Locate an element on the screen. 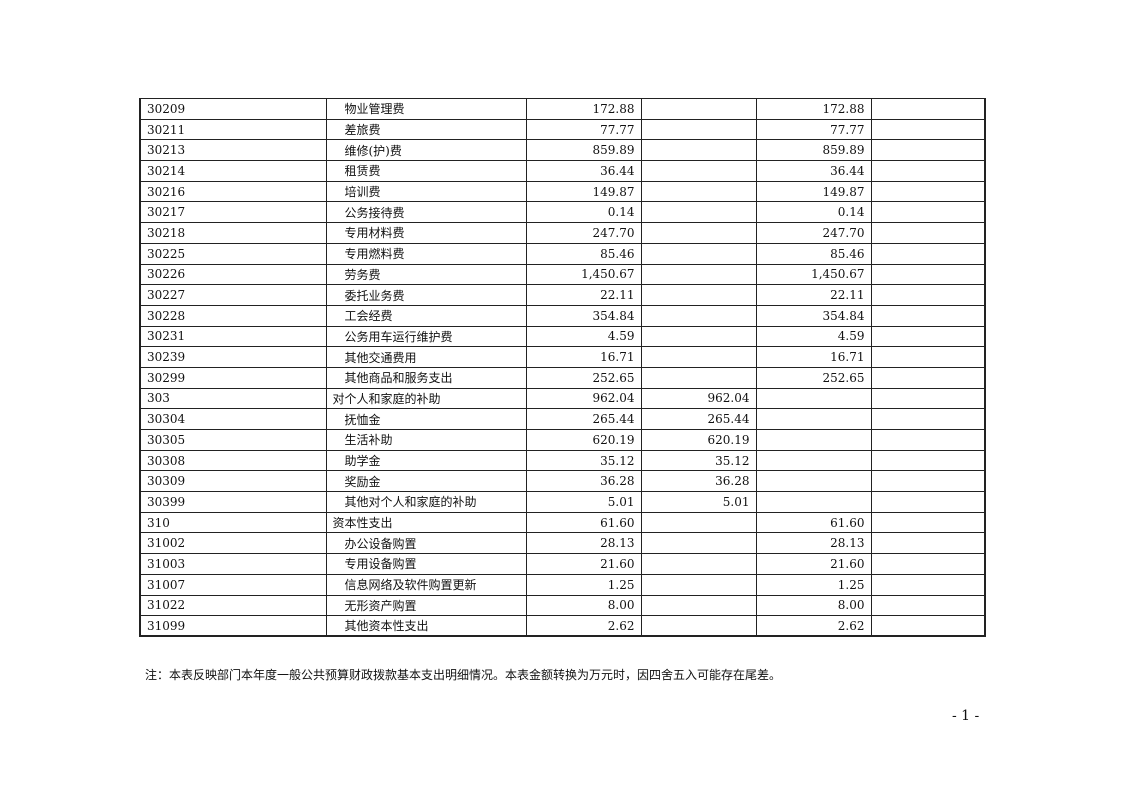 The width and height of the screenshot is (1122, 793). name-cell: 维修(护)费 is located at coordinates (426, 150).